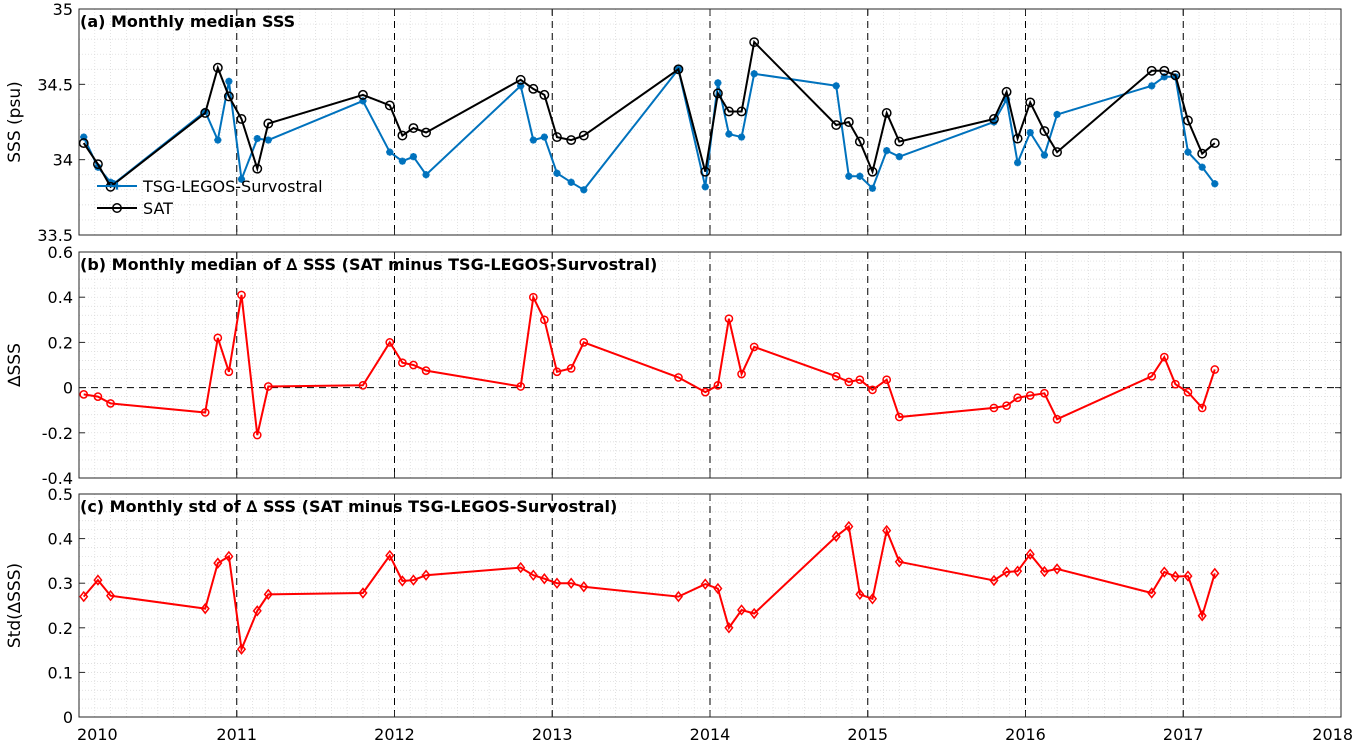  What do you see at coordinates (187, 21) in the screenshot?
I see `panel-title: (a) Monthly median SSS` at bounding box center [187, 21].